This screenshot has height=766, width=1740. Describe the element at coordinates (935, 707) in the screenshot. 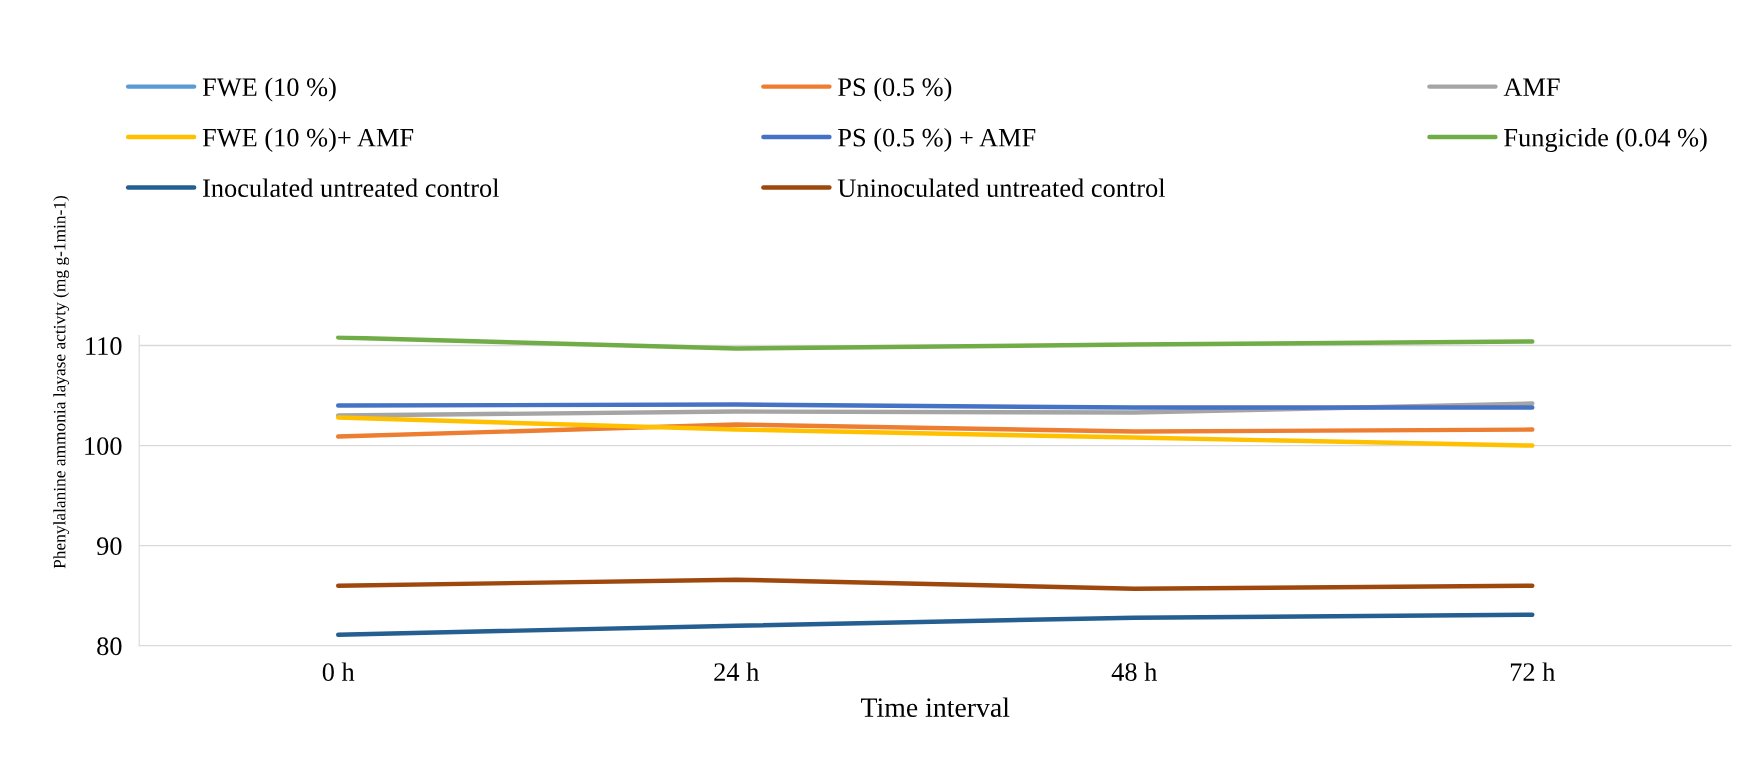

I see `x-axis-title: Time interval` at that location.